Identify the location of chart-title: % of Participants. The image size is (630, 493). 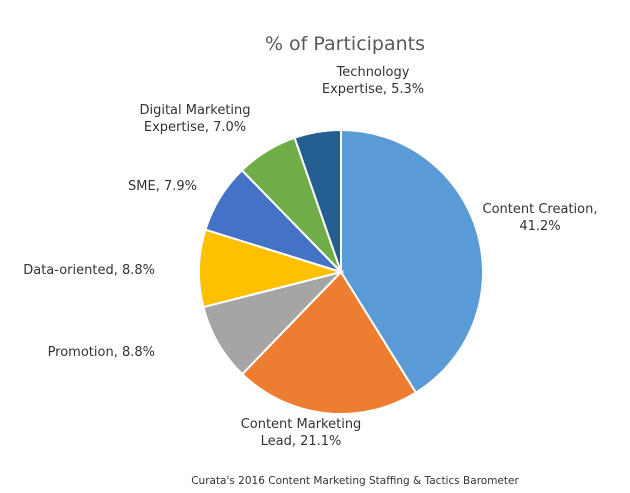
(345, 44).